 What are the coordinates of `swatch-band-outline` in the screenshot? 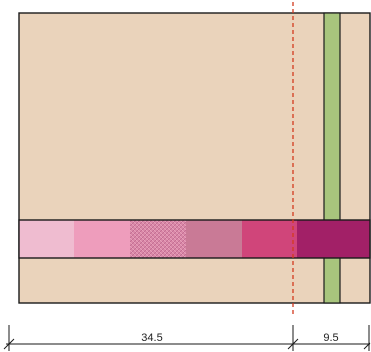 It's located at (194, 239).